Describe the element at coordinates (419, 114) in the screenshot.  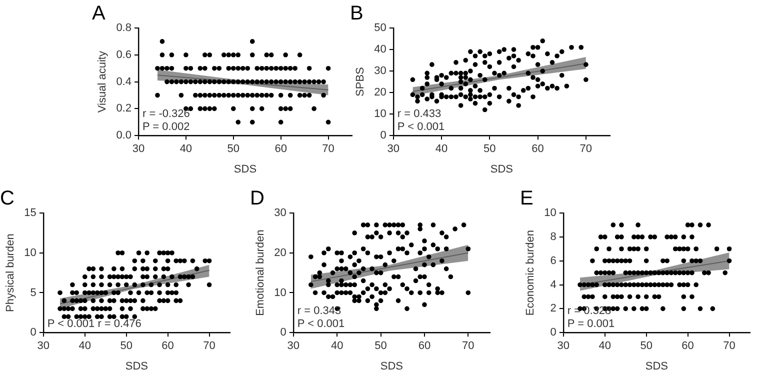
I see `annotation: r = 0.433` at that location.